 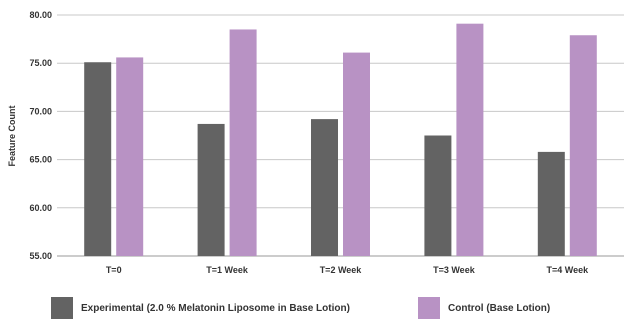 I want to click on y-axis-ticks: 55.00 60.00 65.00 70.00 75.00 80.00, so click(x=40, y=135).